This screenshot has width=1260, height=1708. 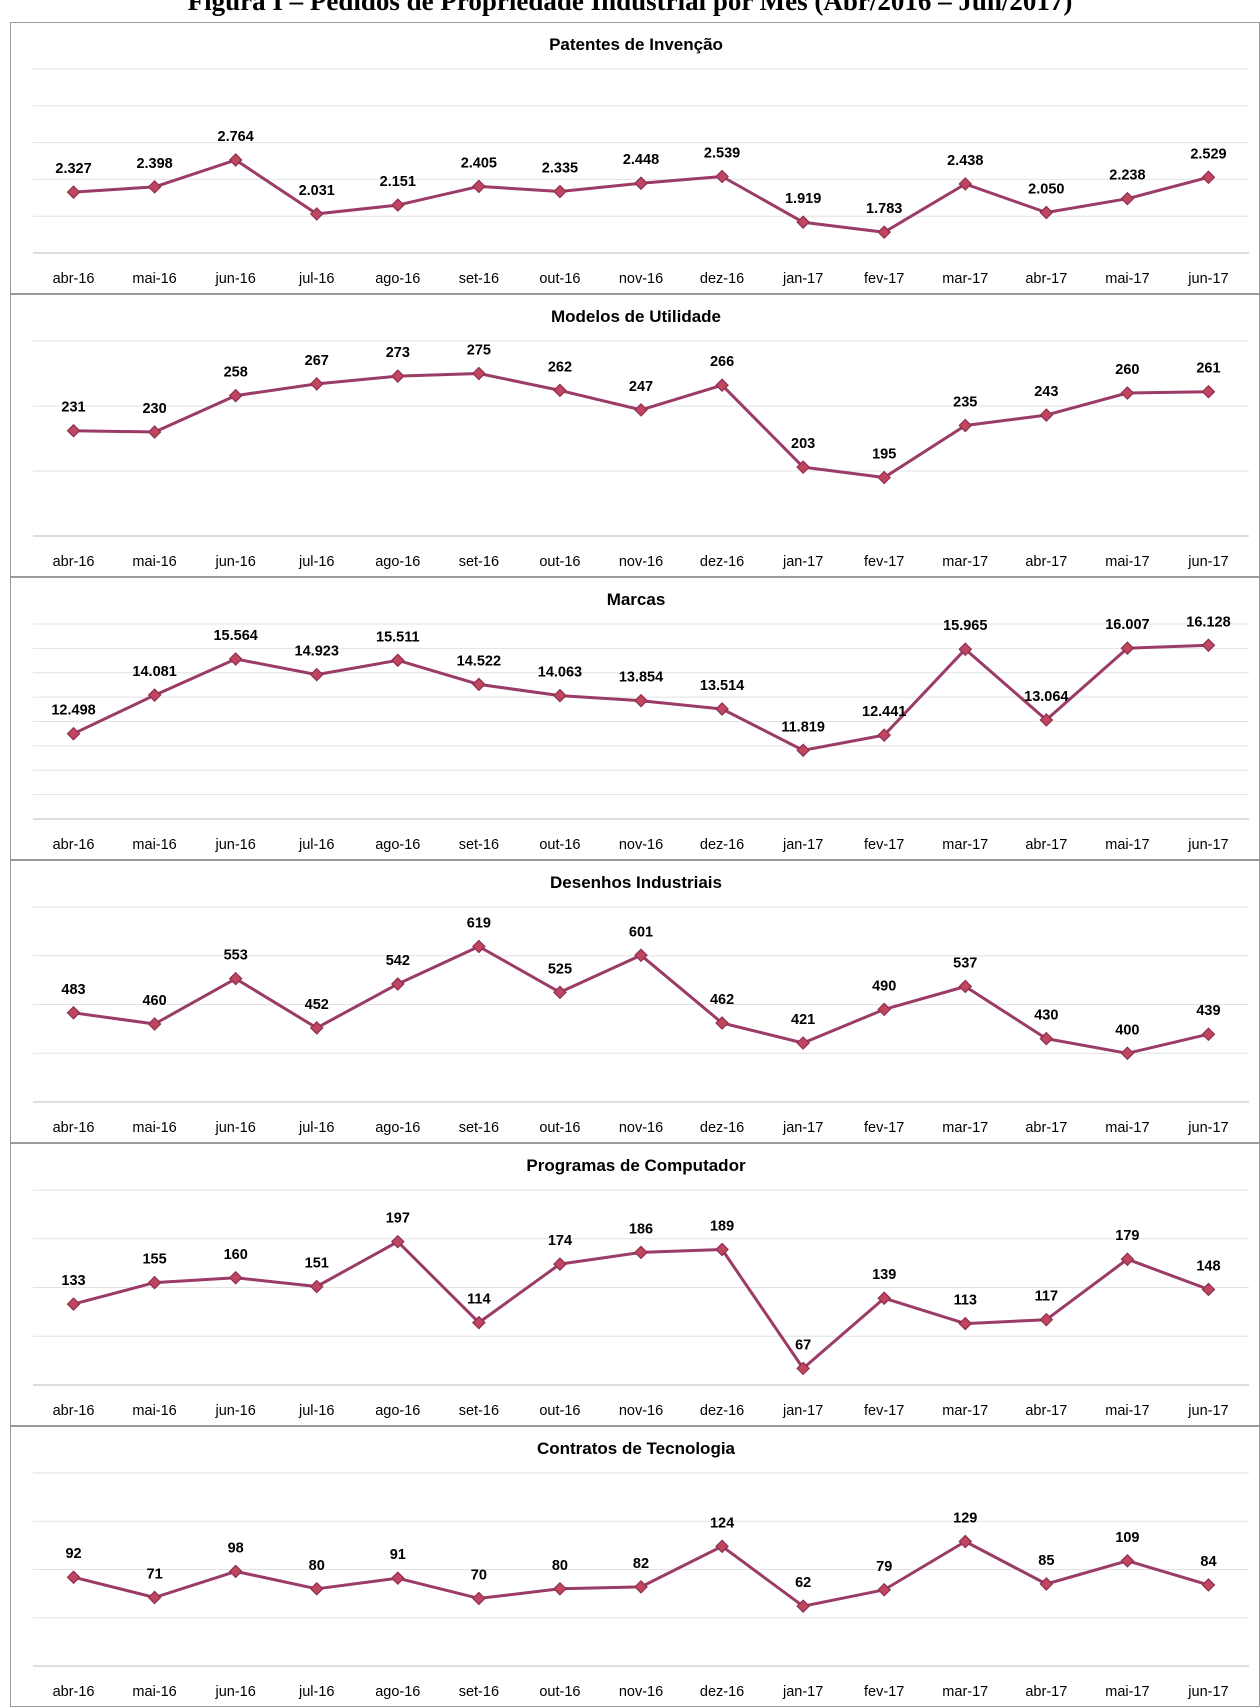 What do you see at coordinates (398, 961) in the screenshot?
I see `data-label: 542` at bounding box center [398, 961].